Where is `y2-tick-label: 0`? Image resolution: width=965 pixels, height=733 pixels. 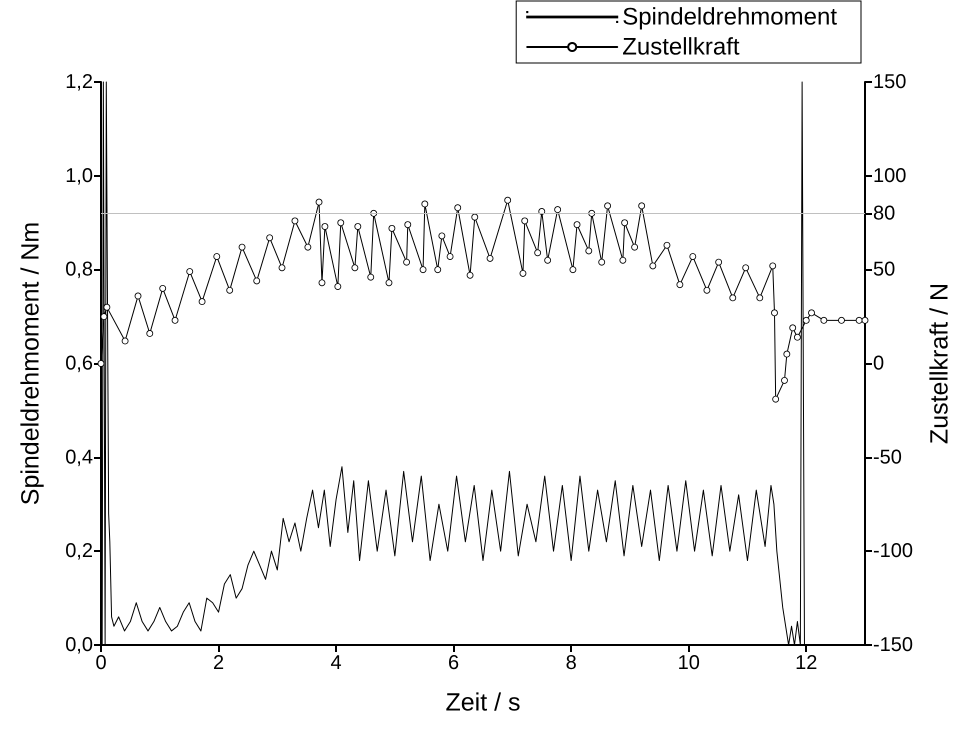
y2-tick-label: 0 is located at coordinates (878, 363).